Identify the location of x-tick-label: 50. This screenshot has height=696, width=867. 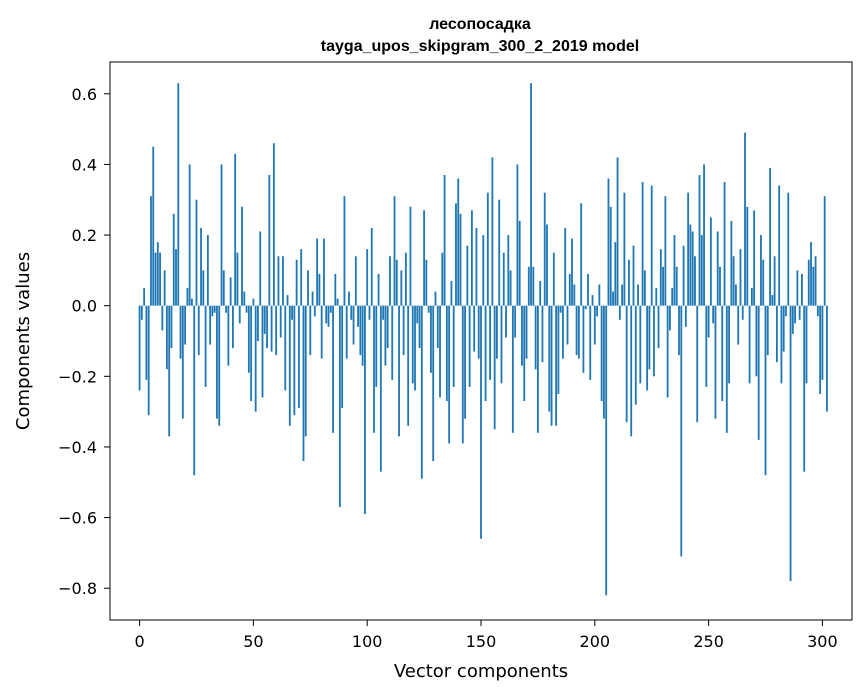
(253, 641).